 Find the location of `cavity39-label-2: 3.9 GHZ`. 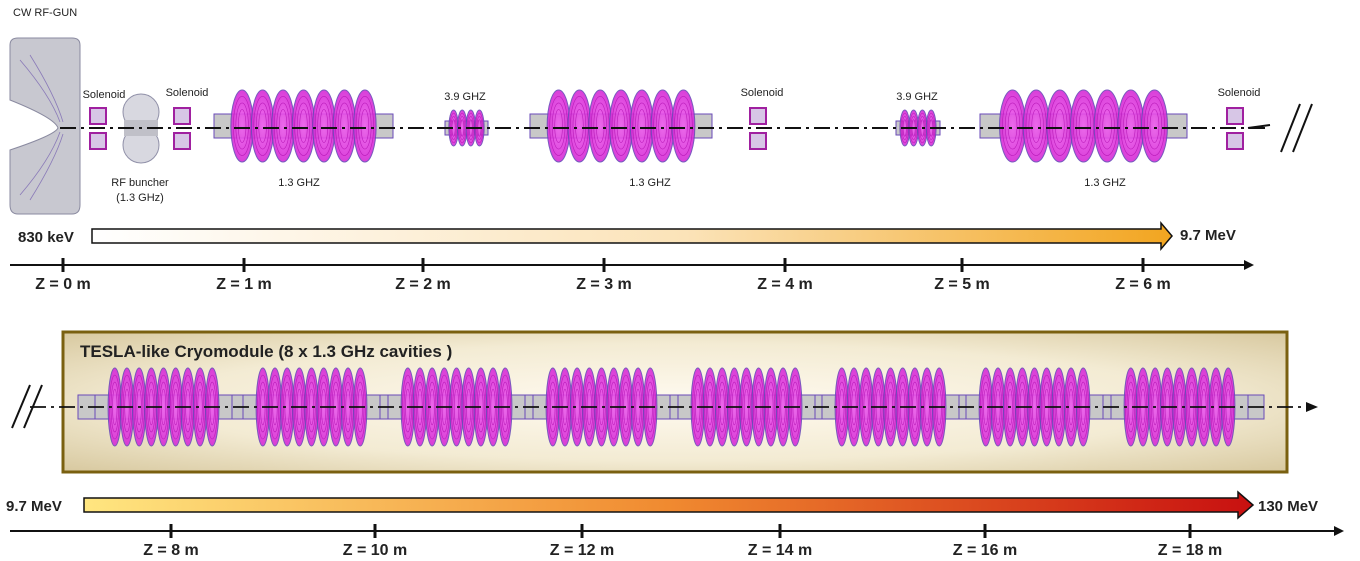

cavity39-label-2: 3.9 GHZ is located at coordinates (917, 97).